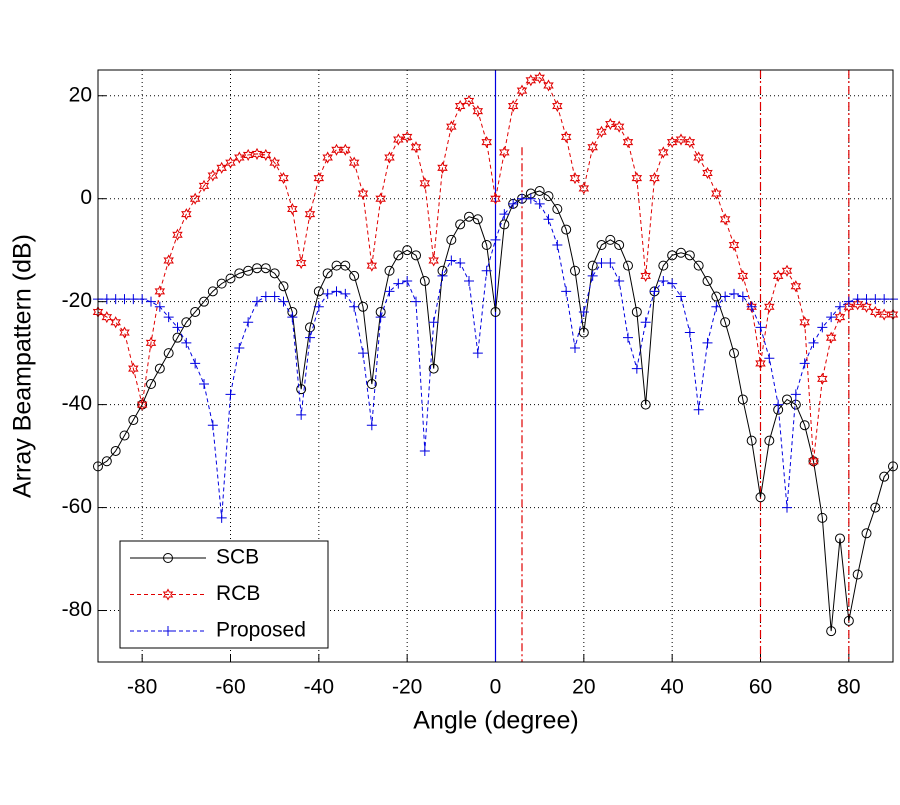  I want to click on y-tick-label: 20, so click(80, 94).